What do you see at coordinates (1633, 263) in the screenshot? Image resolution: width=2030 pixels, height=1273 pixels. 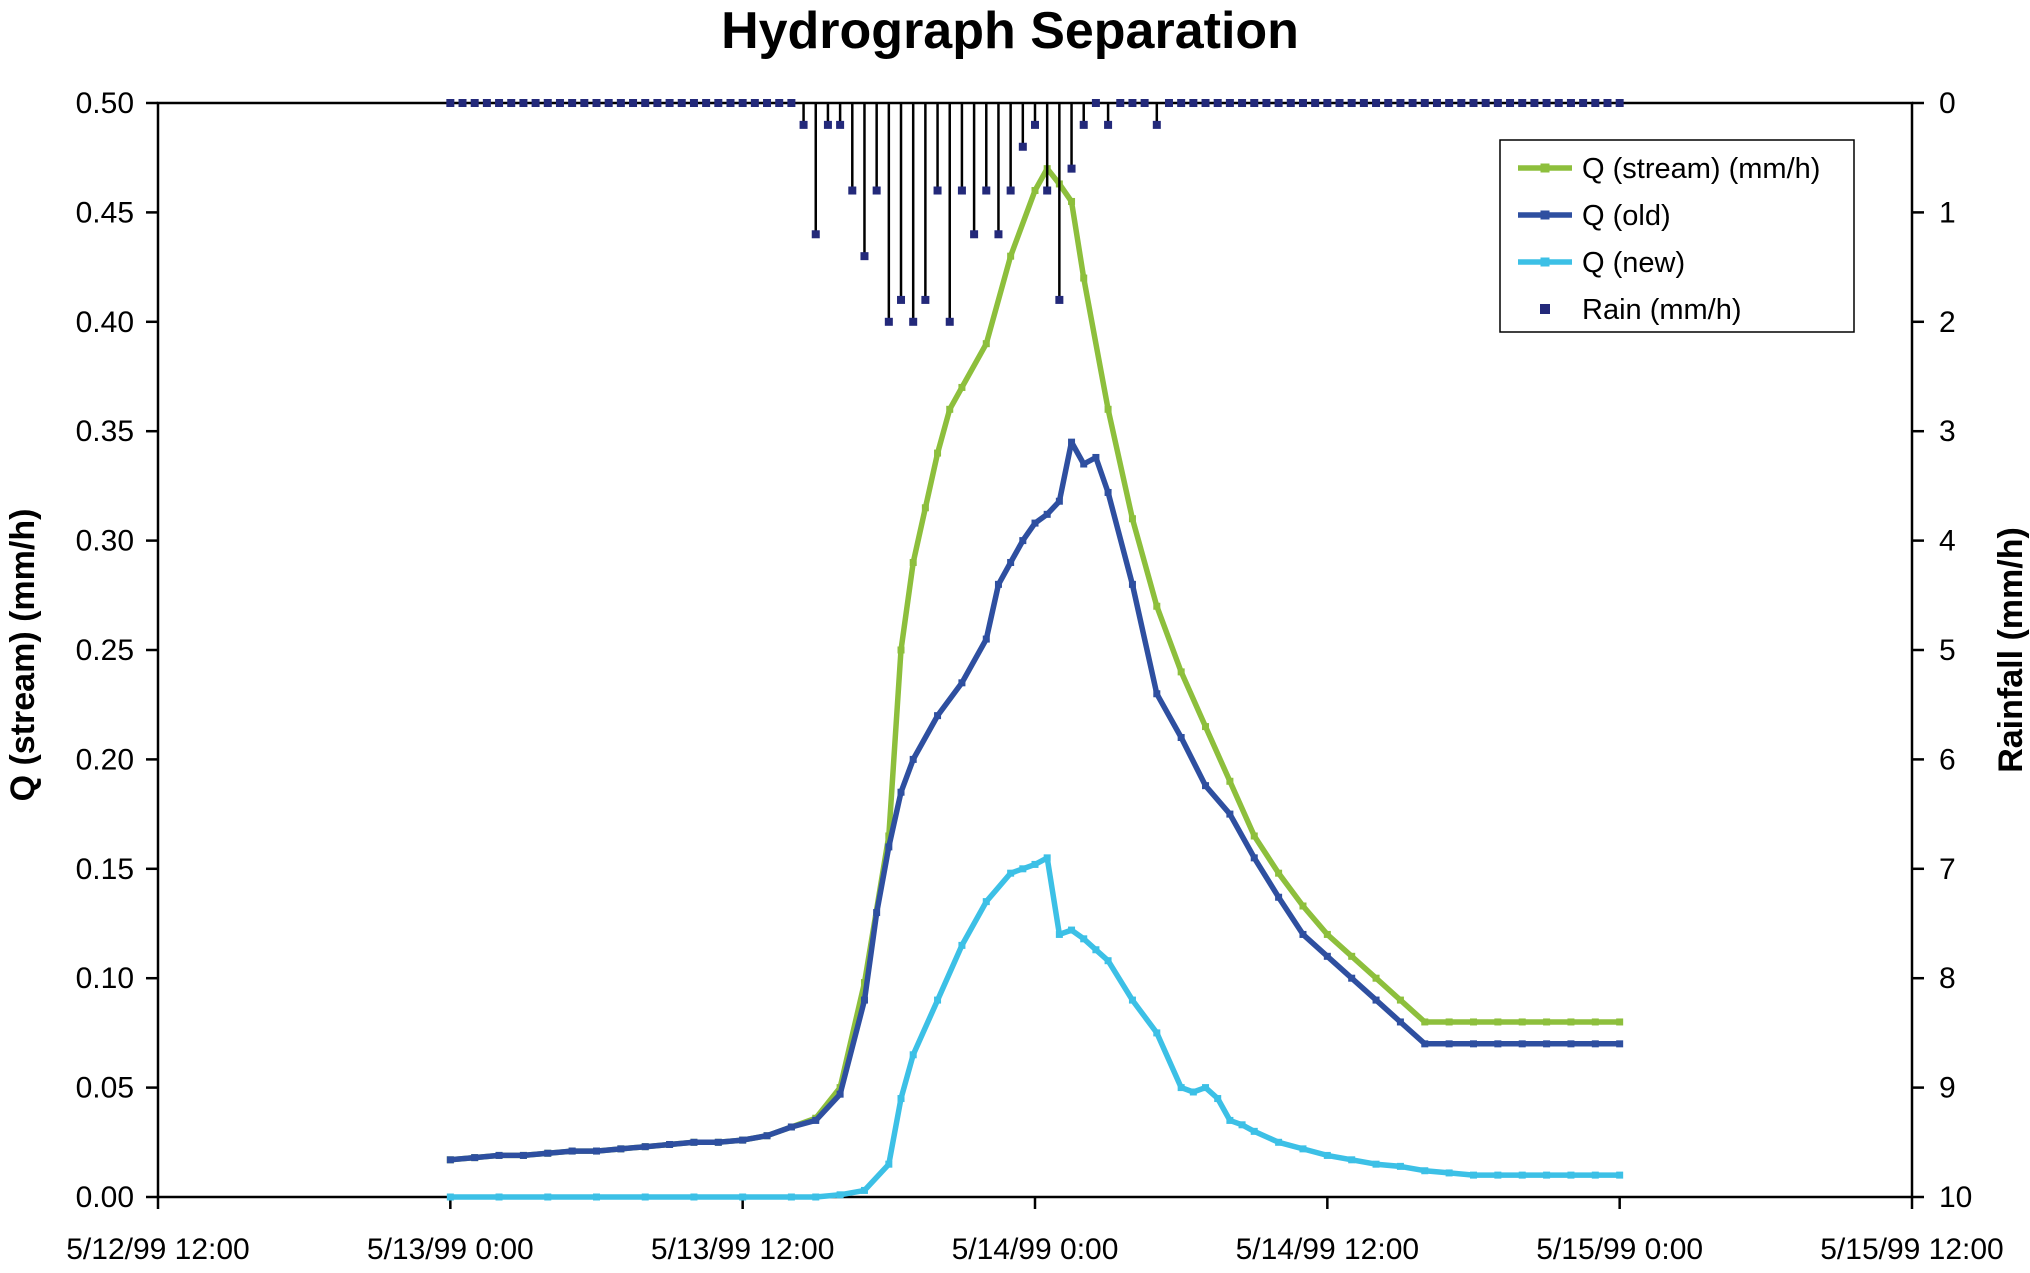 I see `legend-label: Q (new)` at bounding box center [1633, 263].